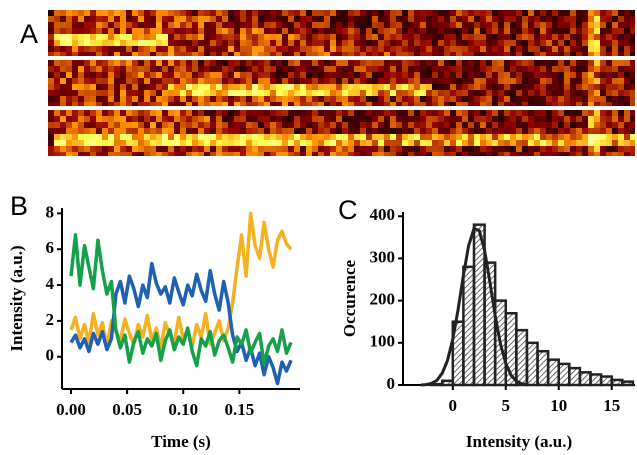  What do you see at coordinates (50, 319) in the screenshot?
I see `y-tick-label: 2` at bounding box center [50, 319].